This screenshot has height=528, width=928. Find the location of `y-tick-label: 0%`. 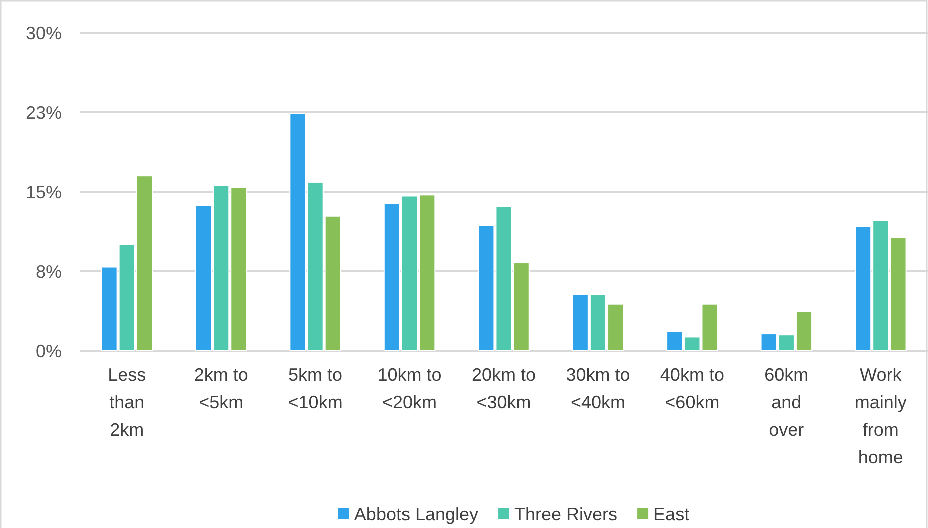

y-tick-label: 0% is located at coordinates (49, 351).